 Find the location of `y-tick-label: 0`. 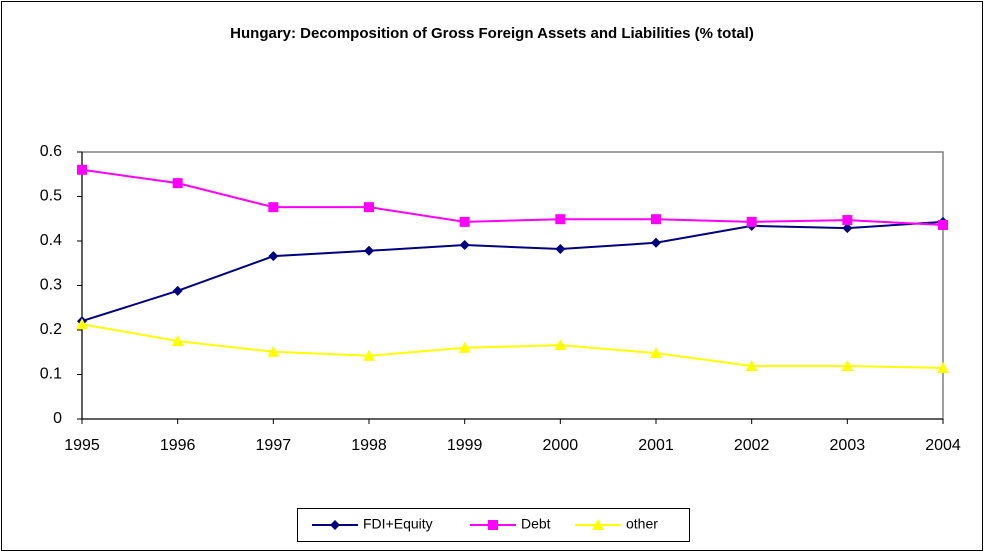

y-tick-label: 0 is located at coordinates (57, 418).